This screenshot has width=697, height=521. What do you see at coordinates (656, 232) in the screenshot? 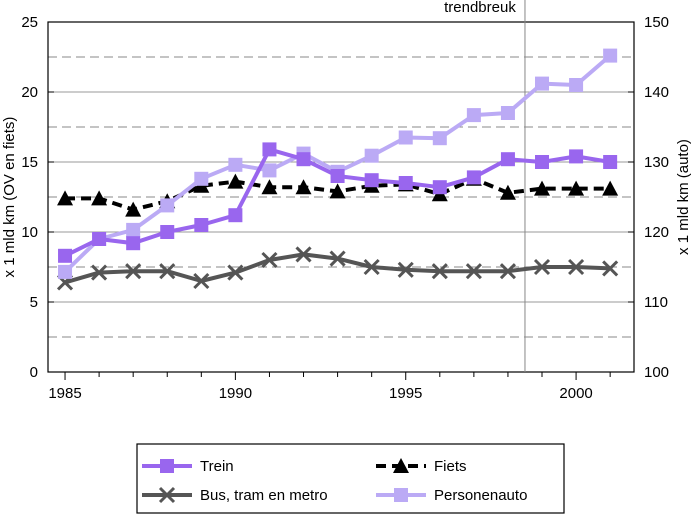
I see `y-right-tick-label: 120` at bounding box center [656, 232].